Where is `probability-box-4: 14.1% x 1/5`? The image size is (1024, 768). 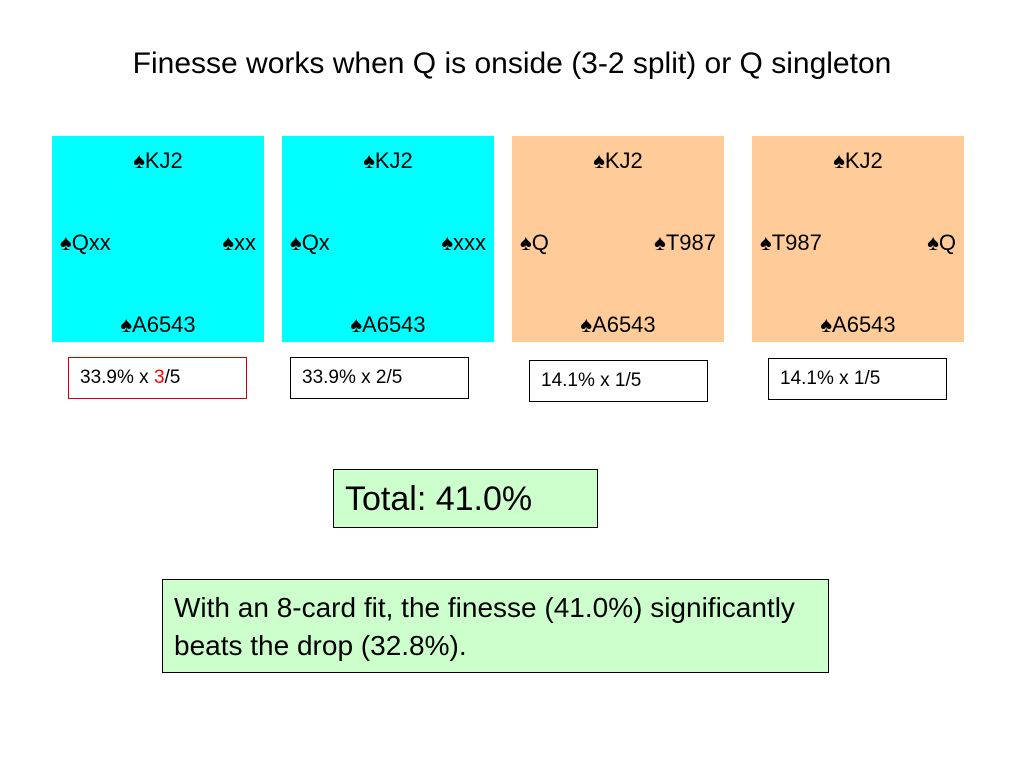
probability-box-4: 14.1% x 1/5 is located at coordinates (857, 379).